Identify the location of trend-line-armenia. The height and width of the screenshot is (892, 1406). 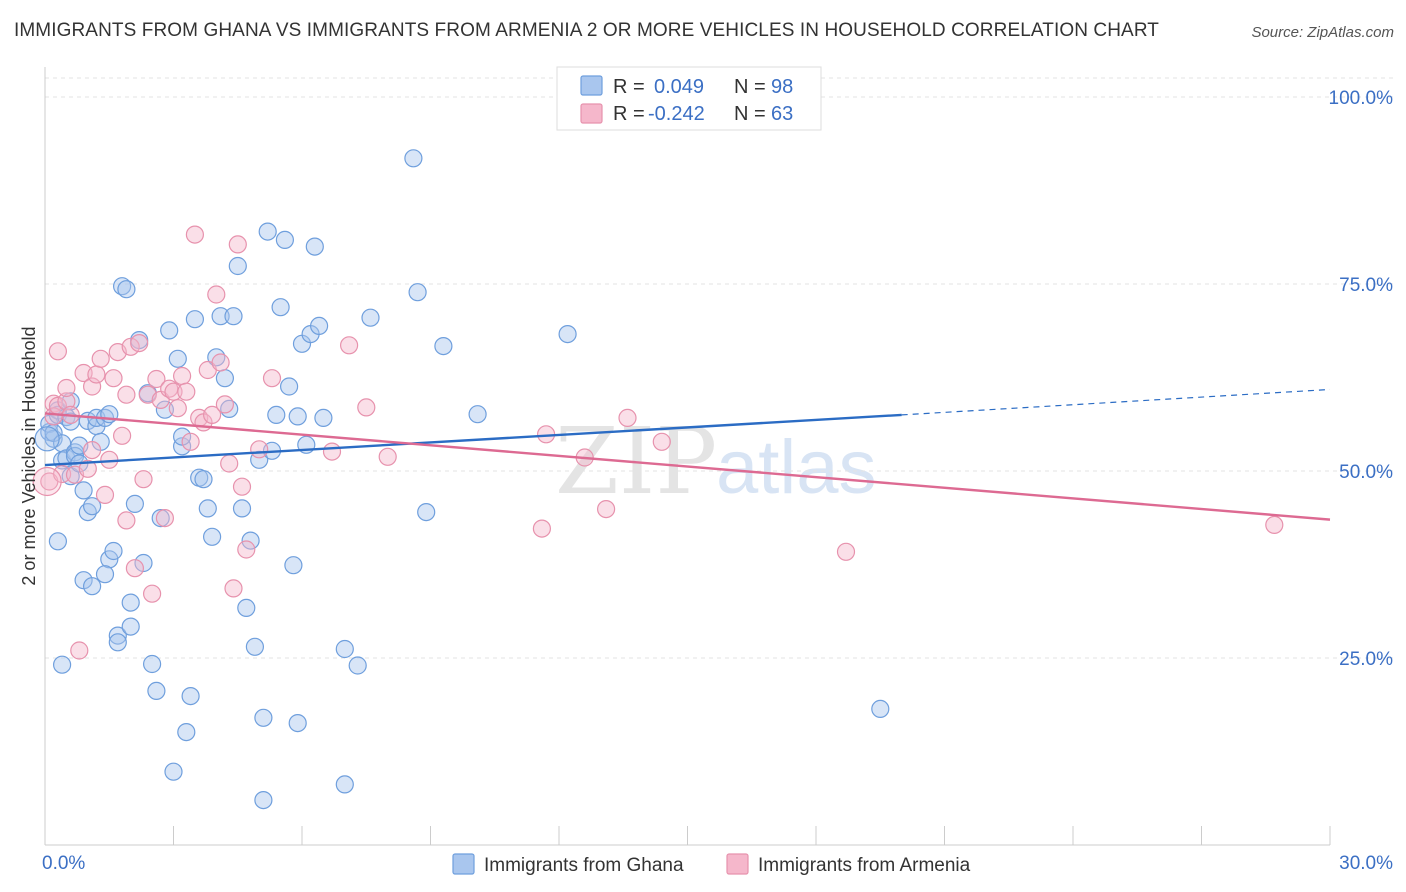
(687, 466).